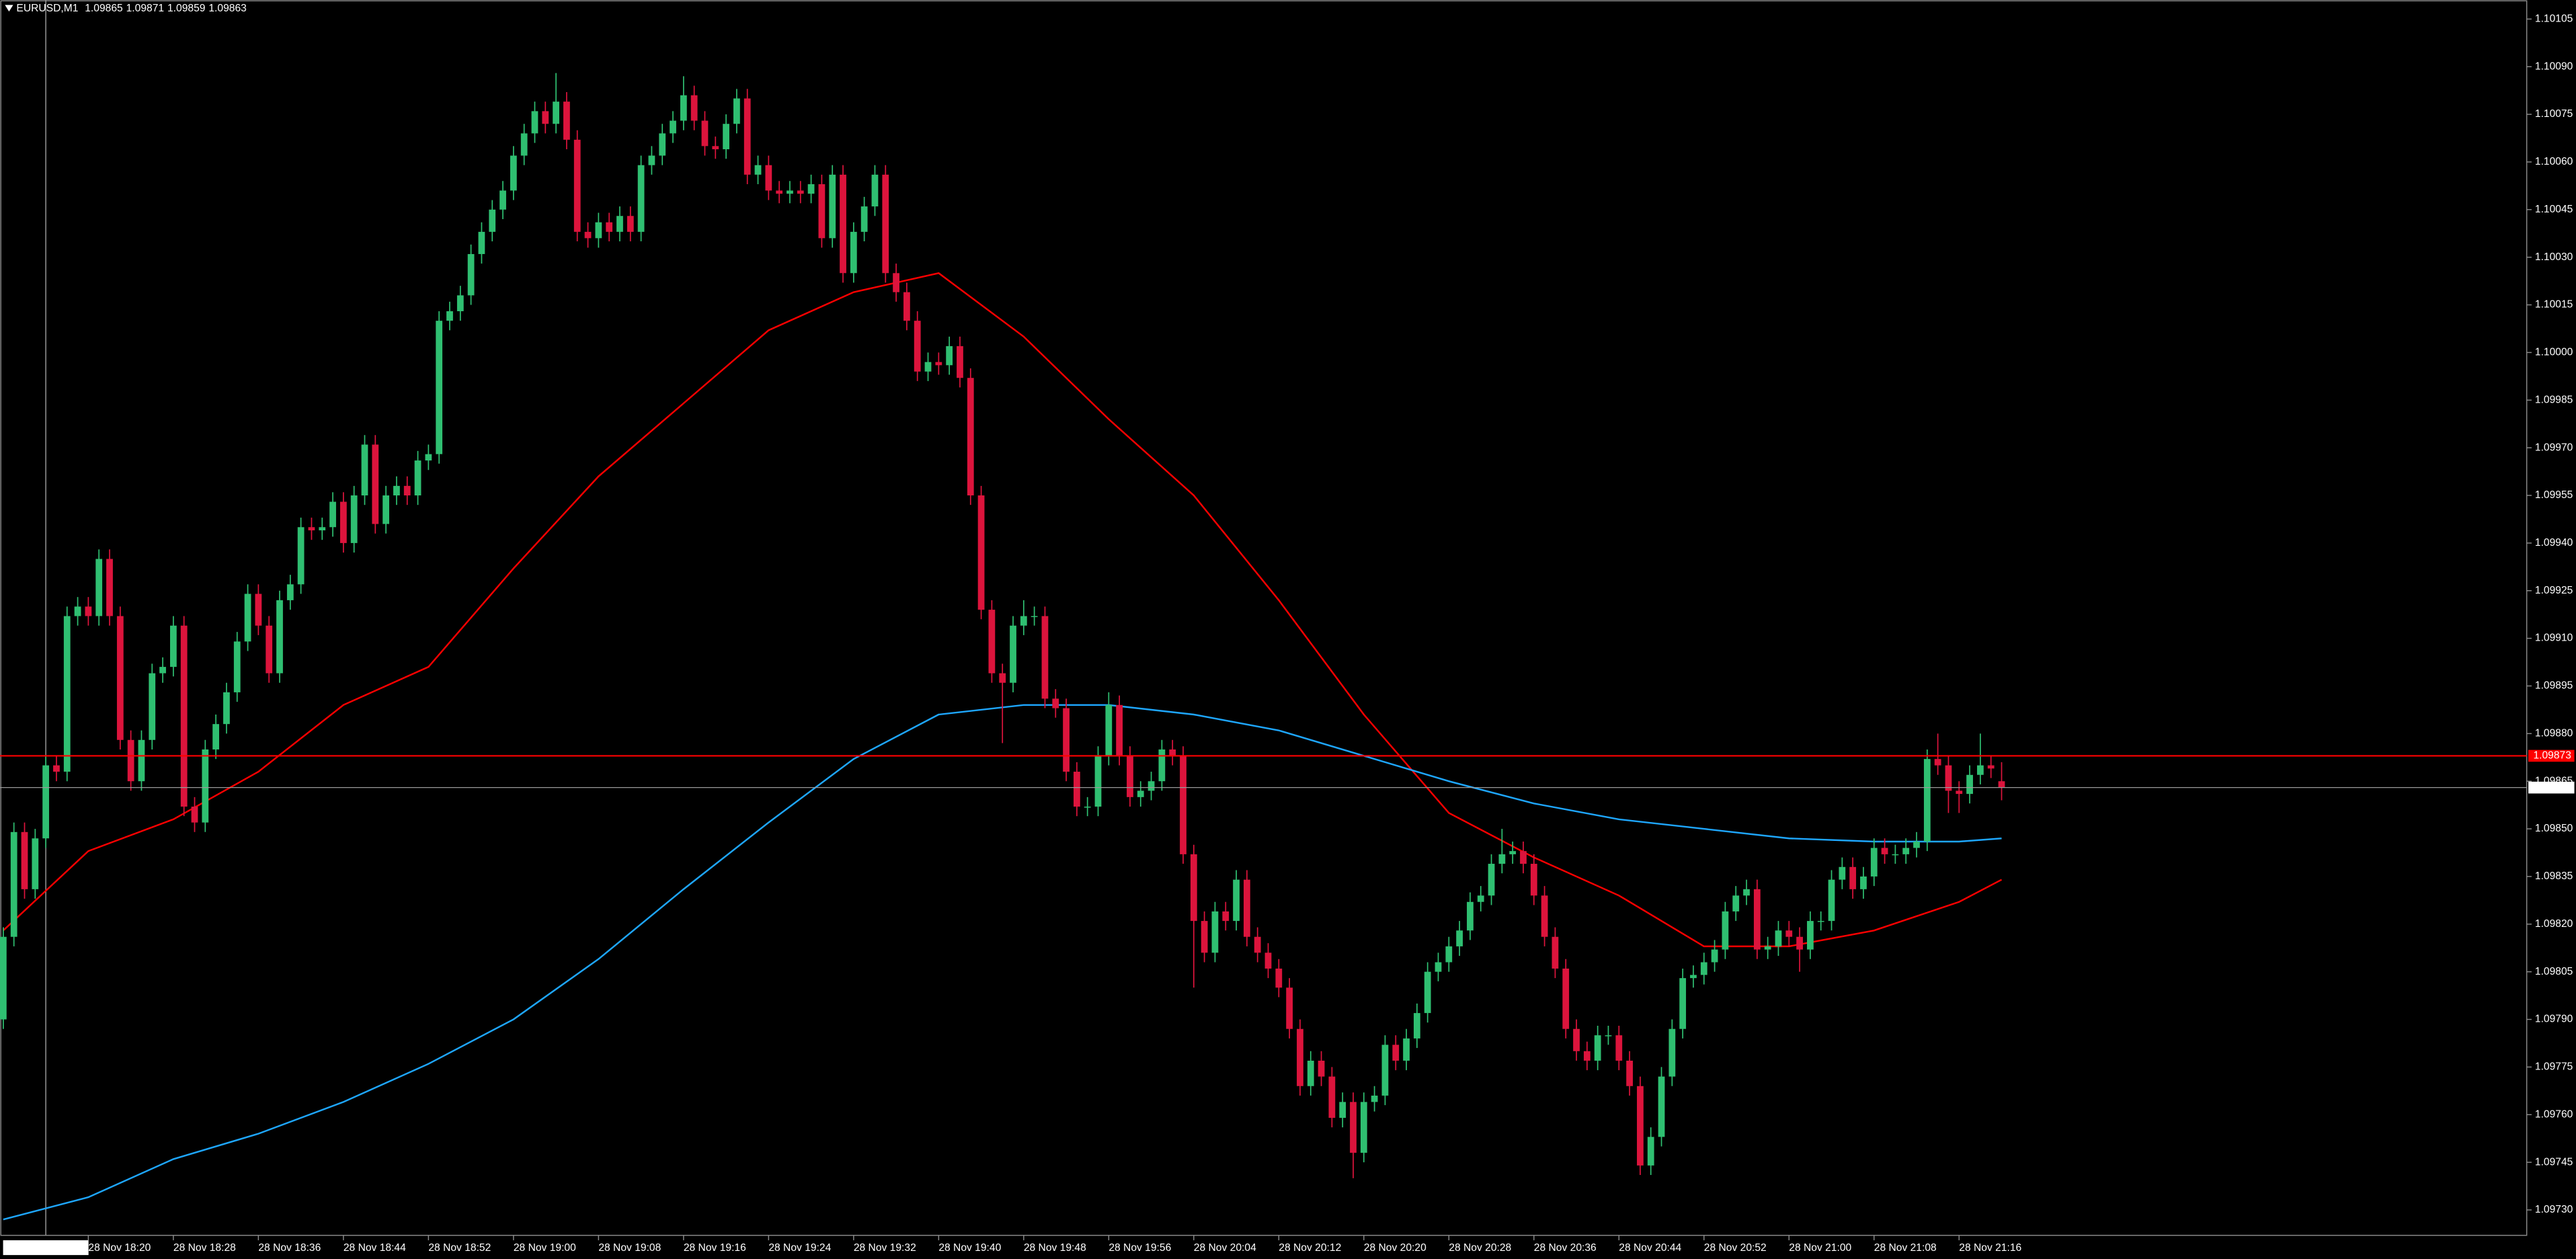  I want to click on x-tick-label: 28 Nov 19:56, so click(1140, 1248).